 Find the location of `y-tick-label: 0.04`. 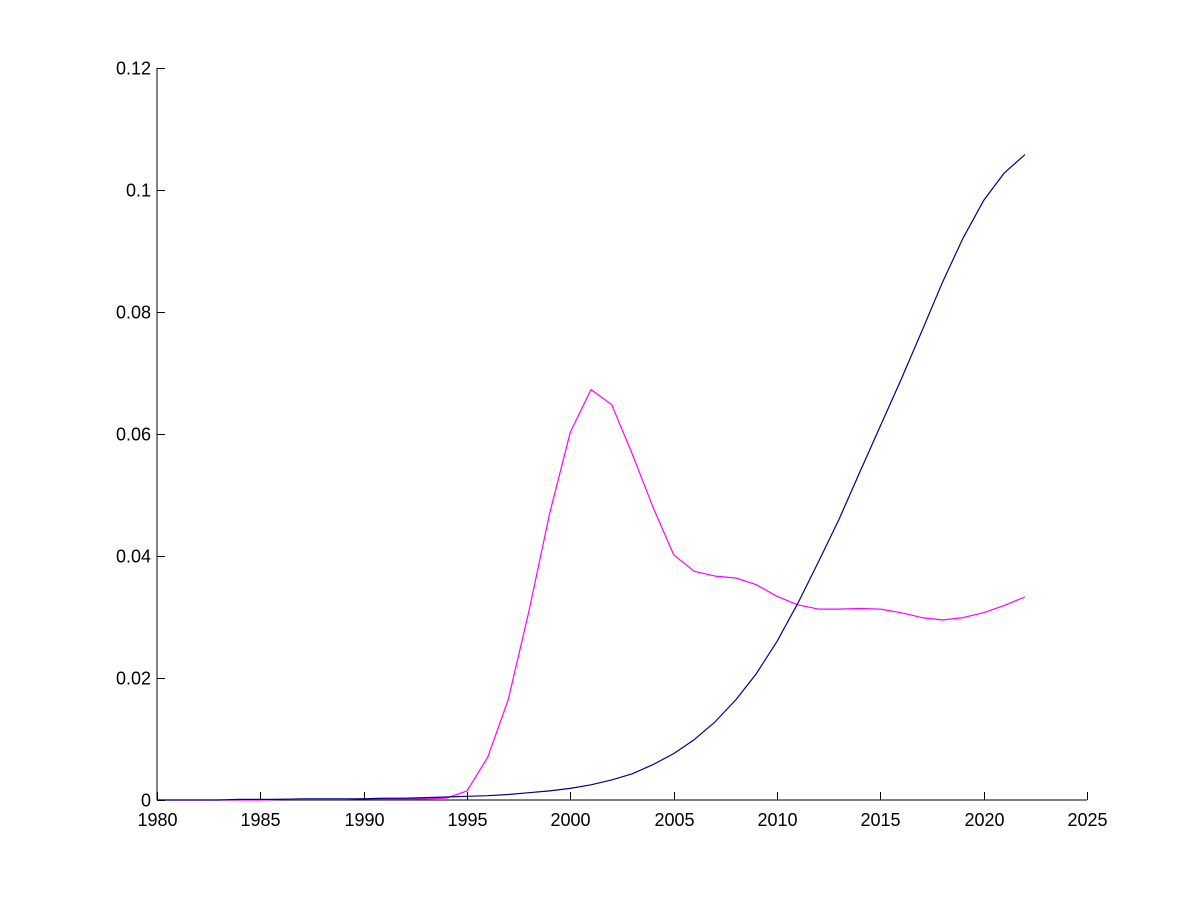

y-tick-label: 0.04 is located at coordinates (133, 557).